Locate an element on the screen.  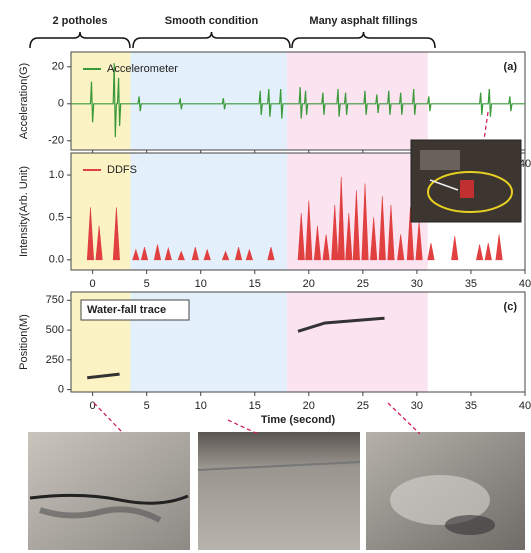
y-axis-label: Intensity(Arb. Unit) is located at coordinates (24, 211).